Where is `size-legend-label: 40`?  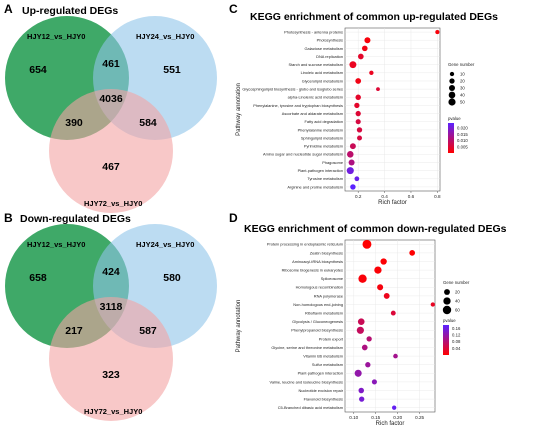 size-legend-label: 40 is located at coordinates (462, 95).